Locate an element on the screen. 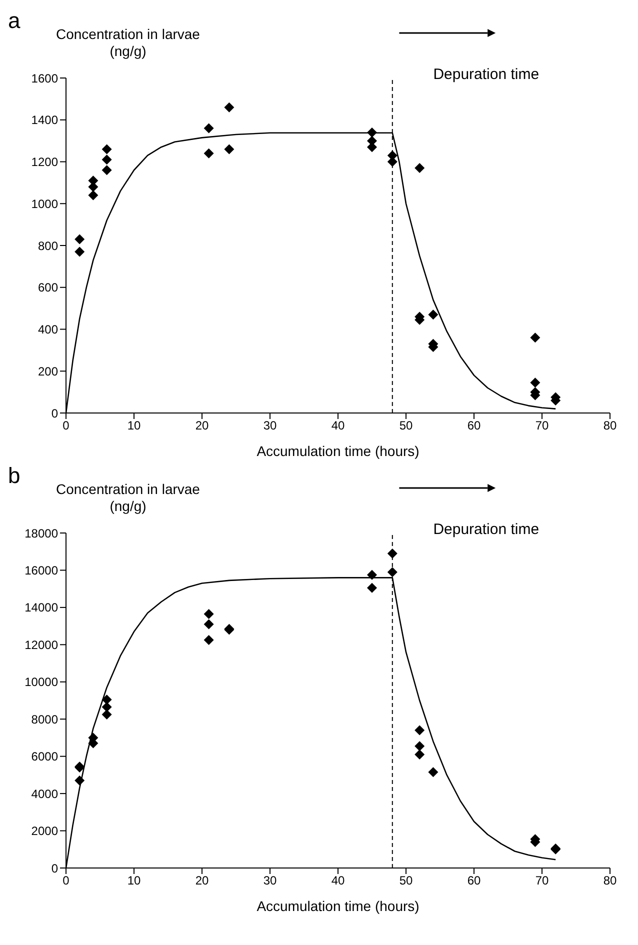  y-tick-label: 18000 is located at coordinates (41, 533).